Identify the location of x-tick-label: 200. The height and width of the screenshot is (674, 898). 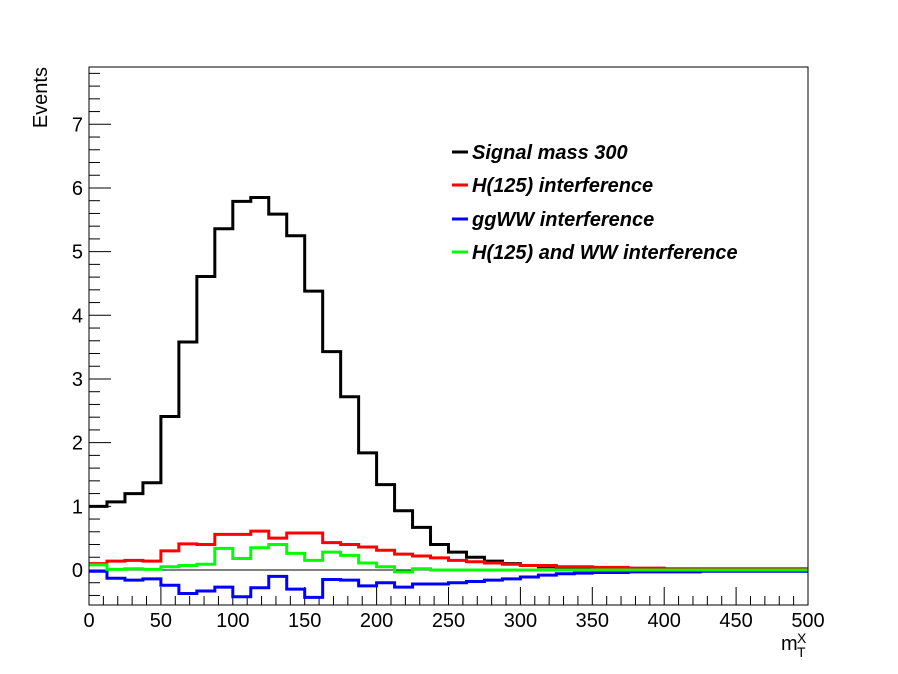
(376, 621).